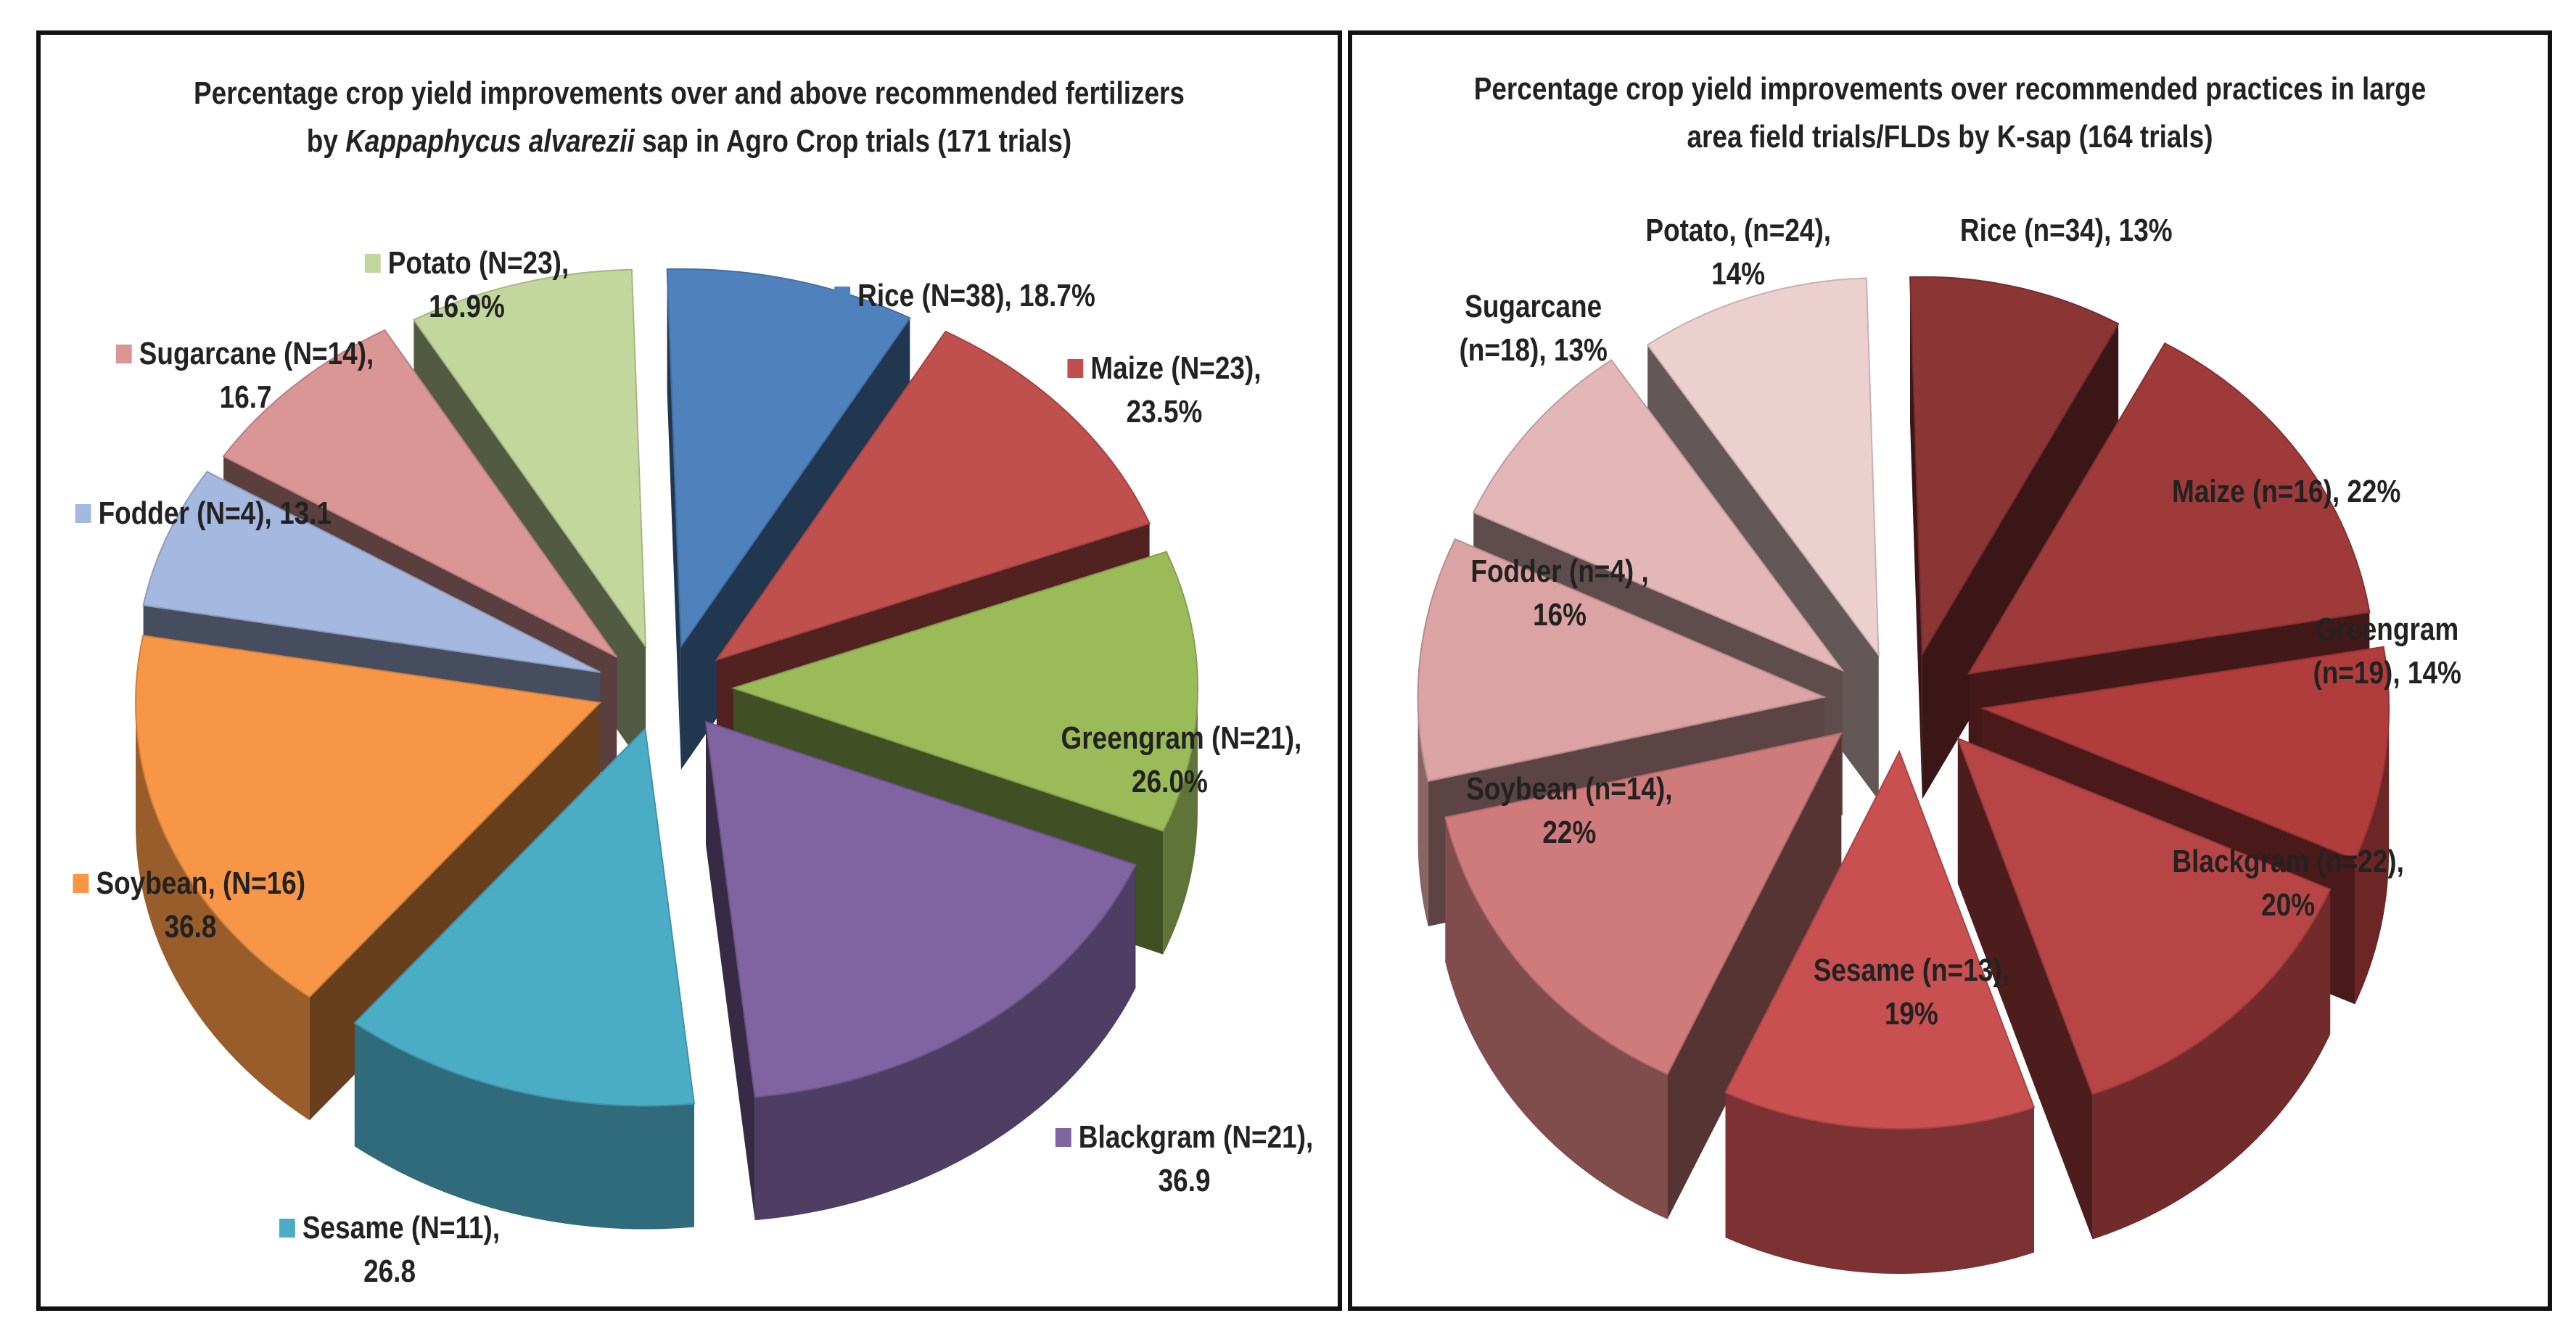 The height and width of the screenshot is (1342, 2576). What do you see at coordinates (466, 285) in the screenshot?
I see `label-potato: Potato (N=23), 16.9%` at bounding box center [466, 285].